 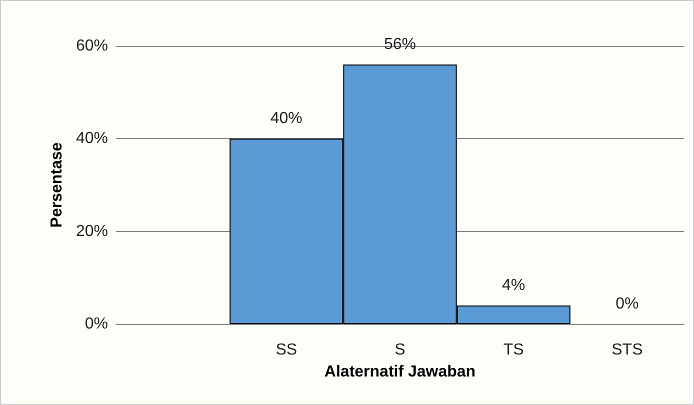 What do you see at coordinates (627, 350) in the screenshot?
I see `x-tick-label: STS` at bounding box center [627, 350].